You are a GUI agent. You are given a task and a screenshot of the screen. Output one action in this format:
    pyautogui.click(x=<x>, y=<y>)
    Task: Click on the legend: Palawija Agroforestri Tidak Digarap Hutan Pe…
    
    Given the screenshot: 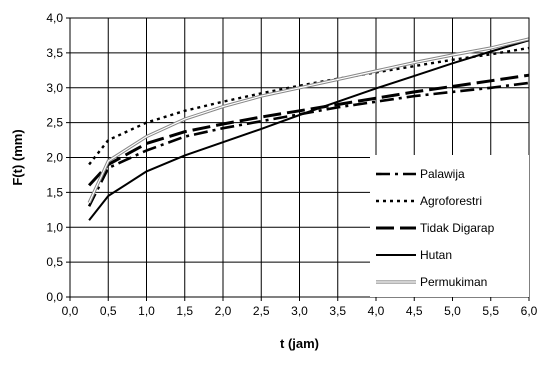 What is the action you would take?
    pyautogui.click(x=449, y=226)
    